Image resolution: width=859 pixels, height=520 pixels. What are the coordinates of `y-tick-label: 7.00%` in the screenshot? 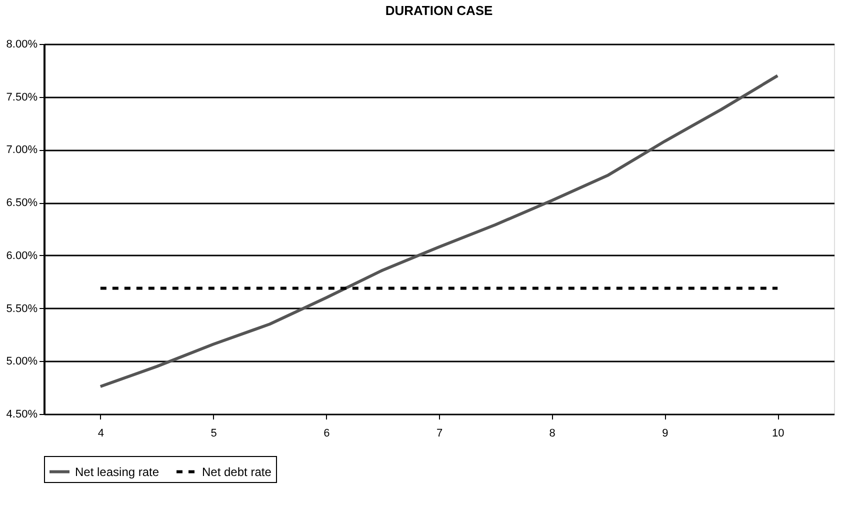 It's located at (22, 150).